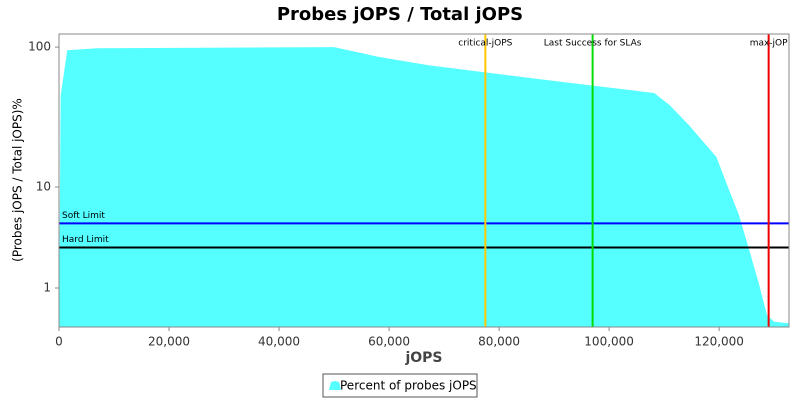  What do you see at coordinates (83, 216) in the screenshot?
I see `limit-label: Soft Limit` at bounding box center [83, 216].